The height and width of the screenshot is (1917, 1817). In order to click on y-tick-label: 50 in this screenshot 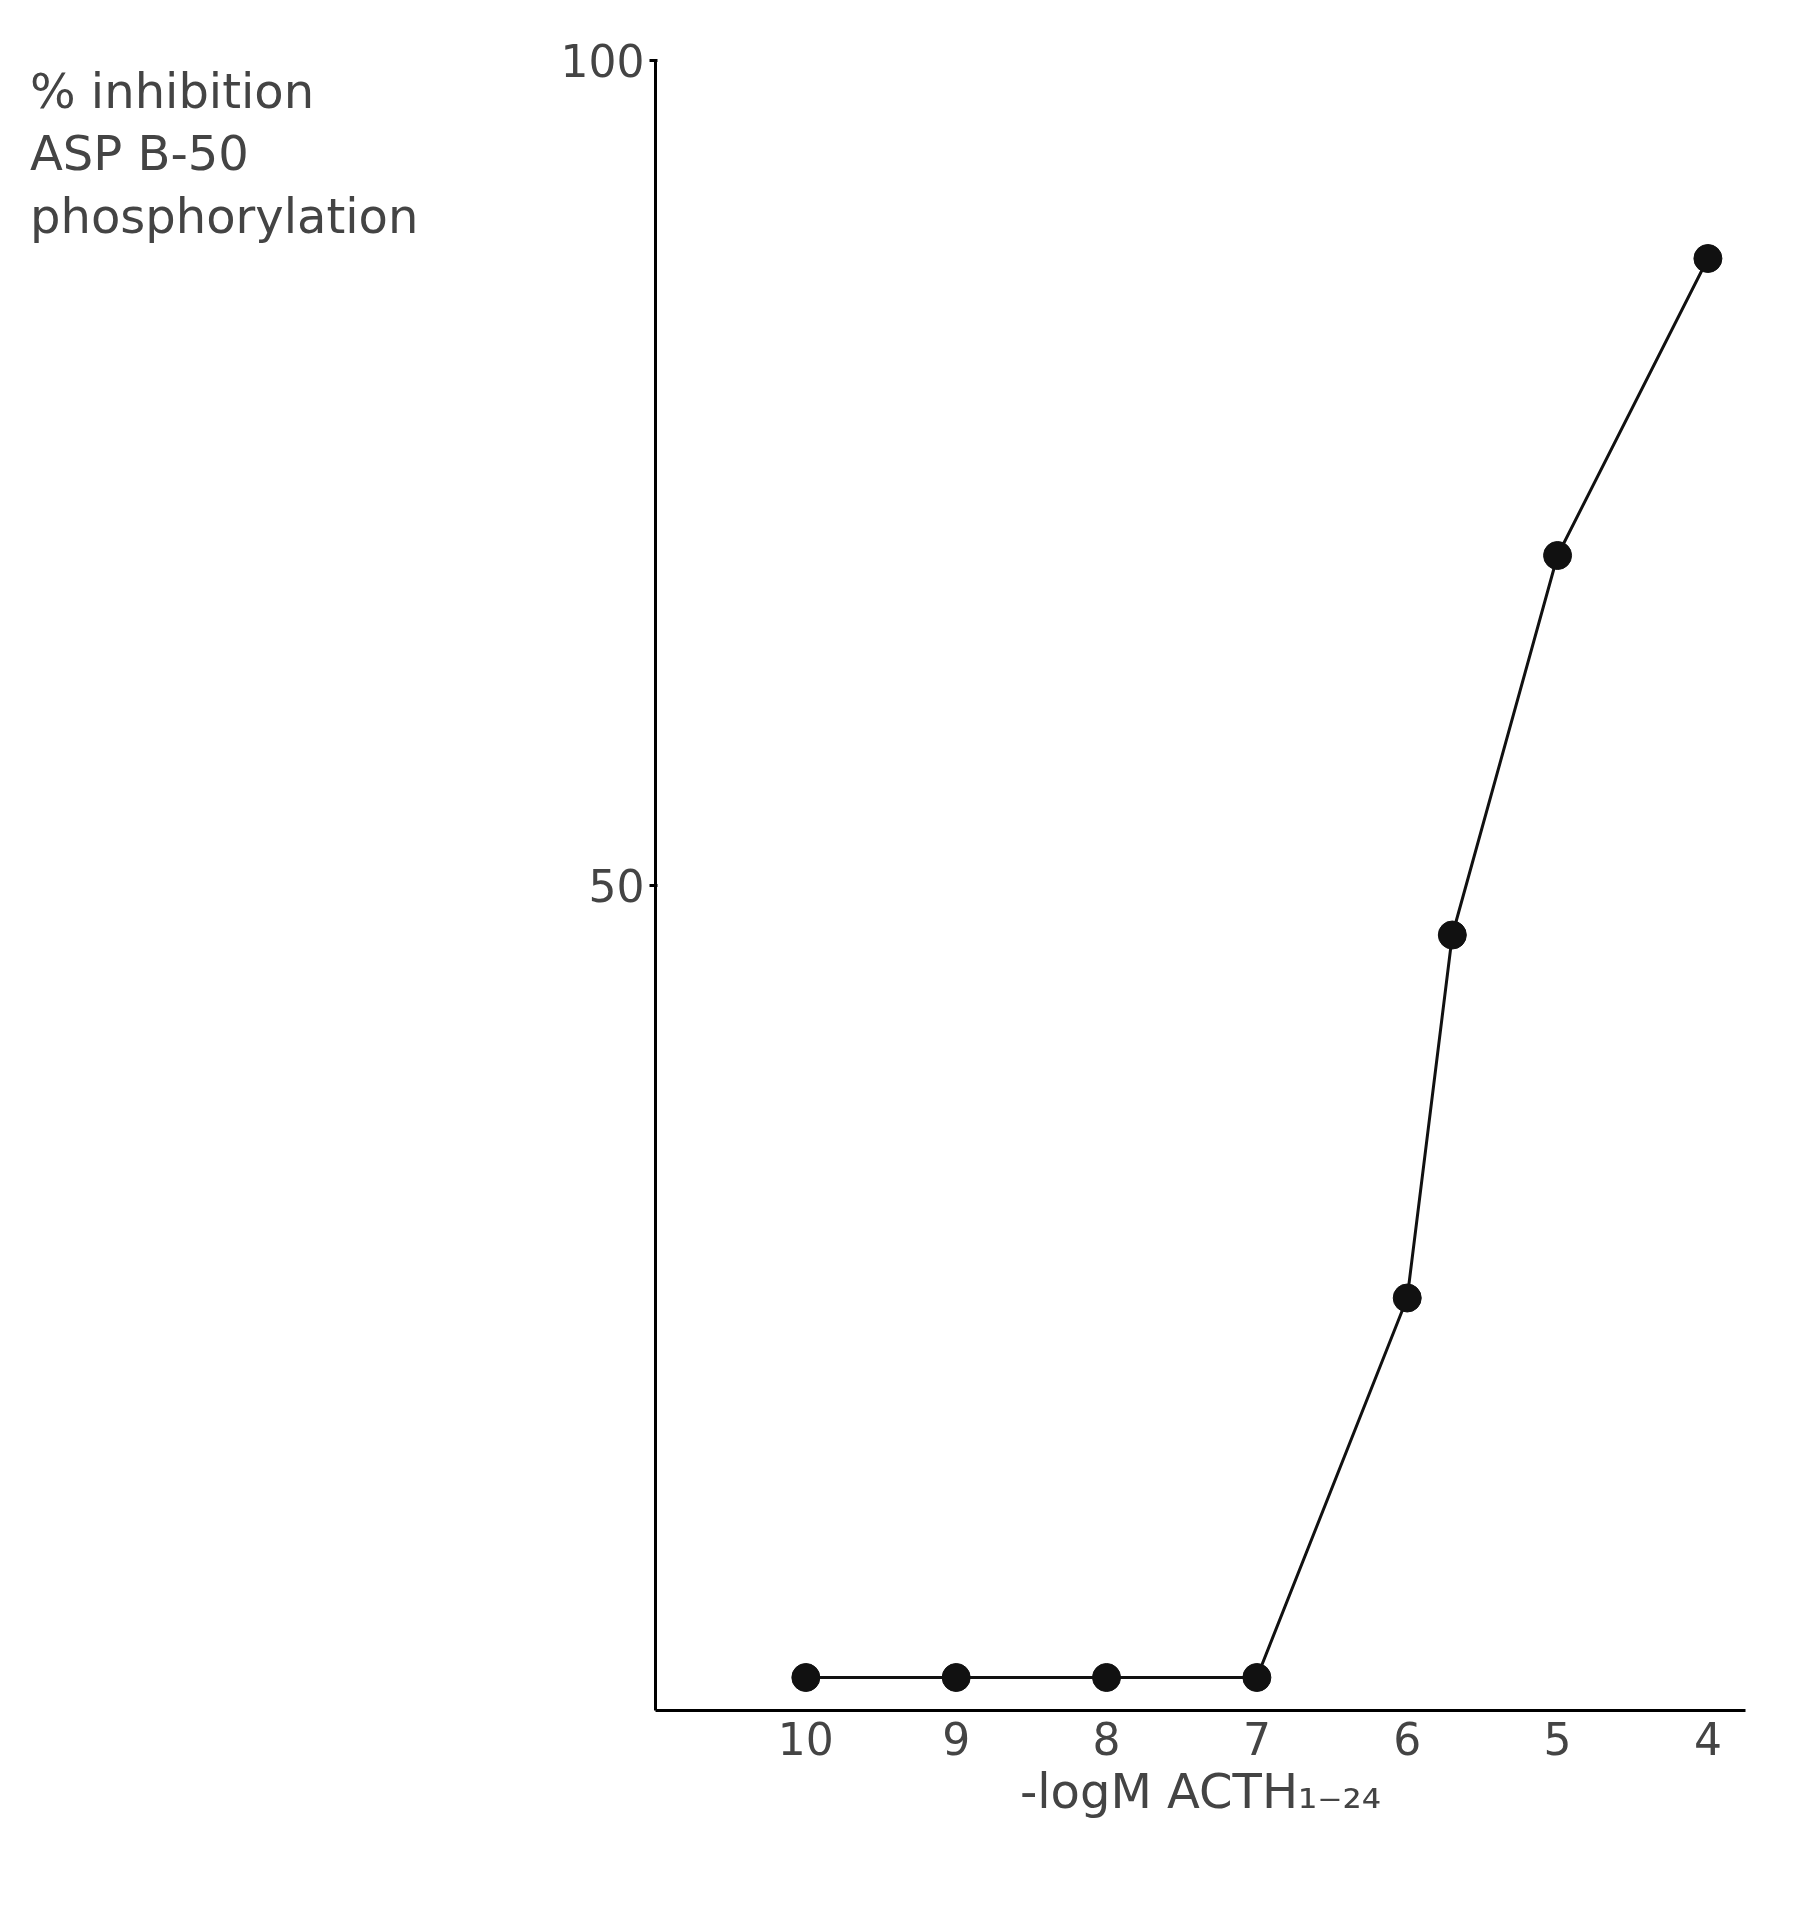, I will do `click(616, 886)`.